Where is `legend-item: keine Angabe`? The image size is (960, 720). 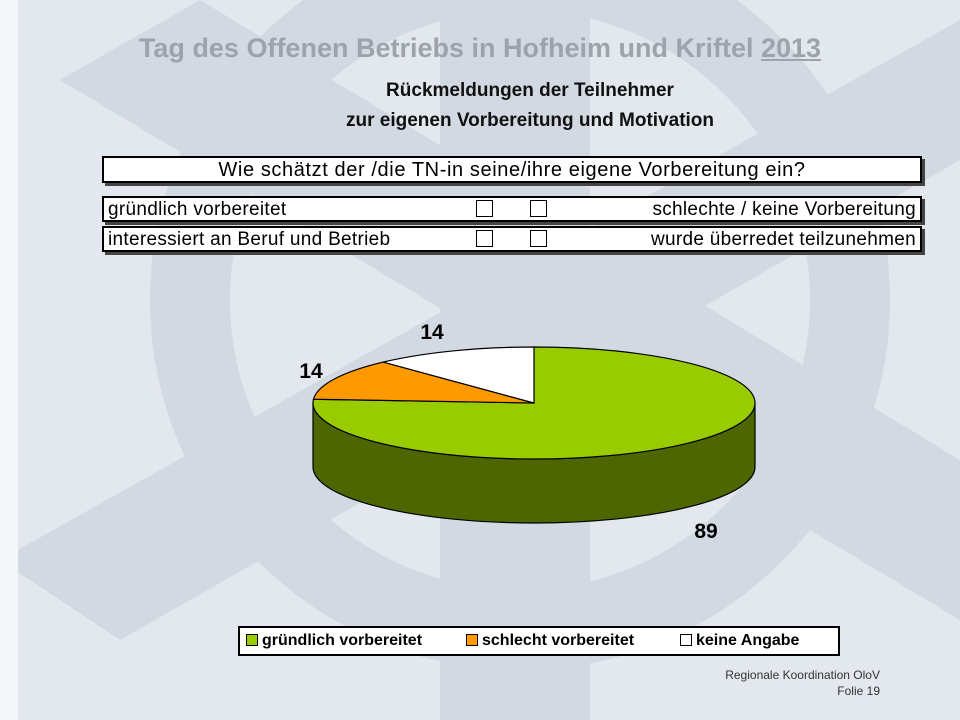
legend-item: keine Angabe is located at coordinates (739, 641).